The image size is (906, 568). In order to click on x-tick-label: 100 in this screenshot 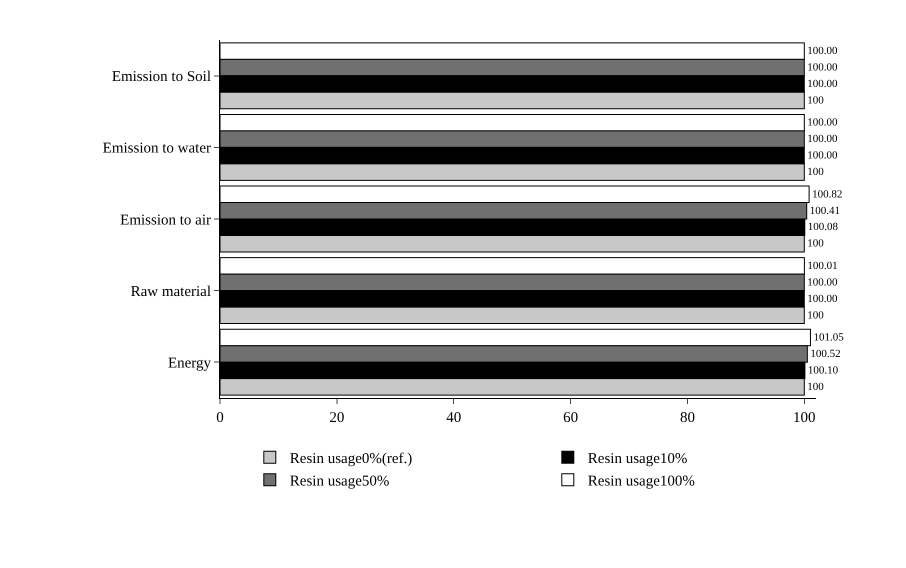, I will do `click(804, 418)`.